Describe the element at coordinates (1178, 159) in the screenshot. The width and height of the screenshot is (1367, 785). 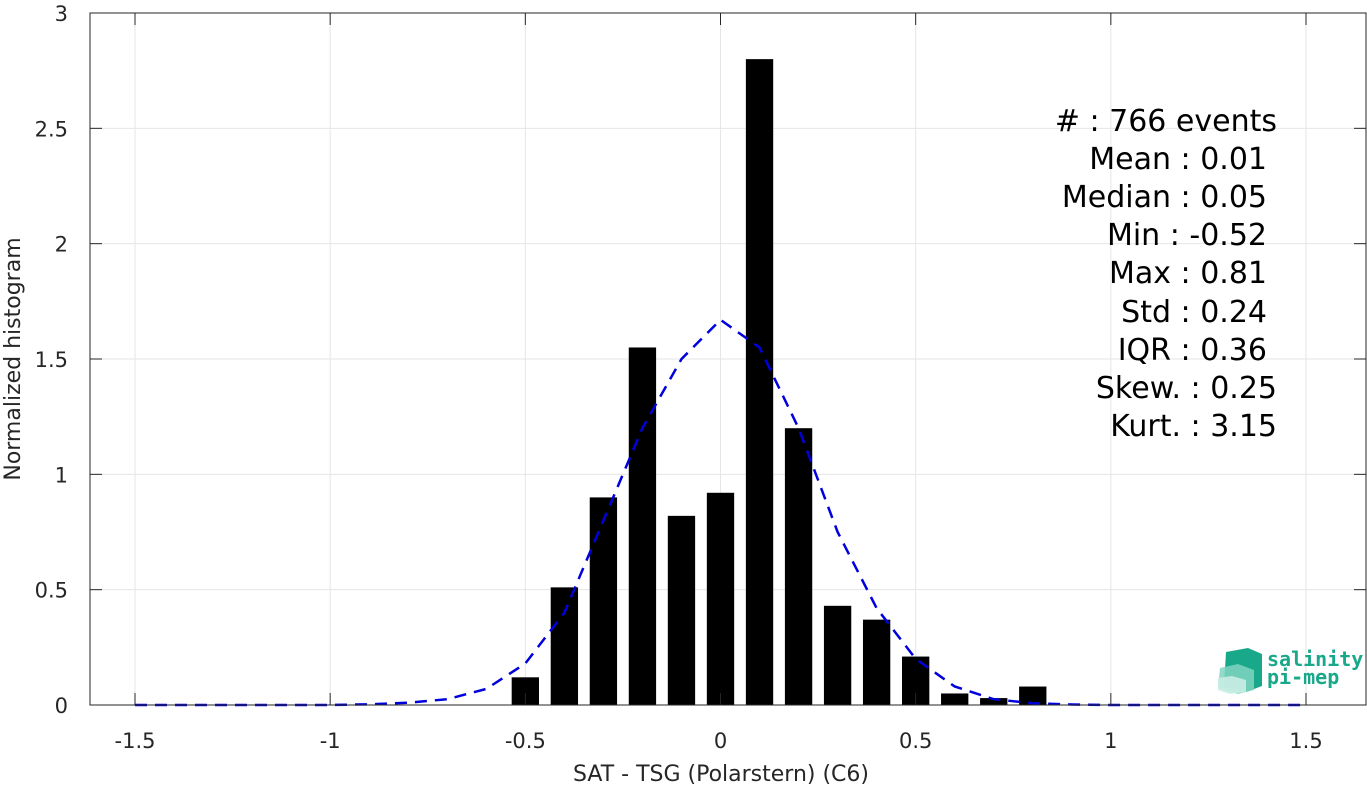
I see `stat-line-mean: Mean : 0.01` at that location.